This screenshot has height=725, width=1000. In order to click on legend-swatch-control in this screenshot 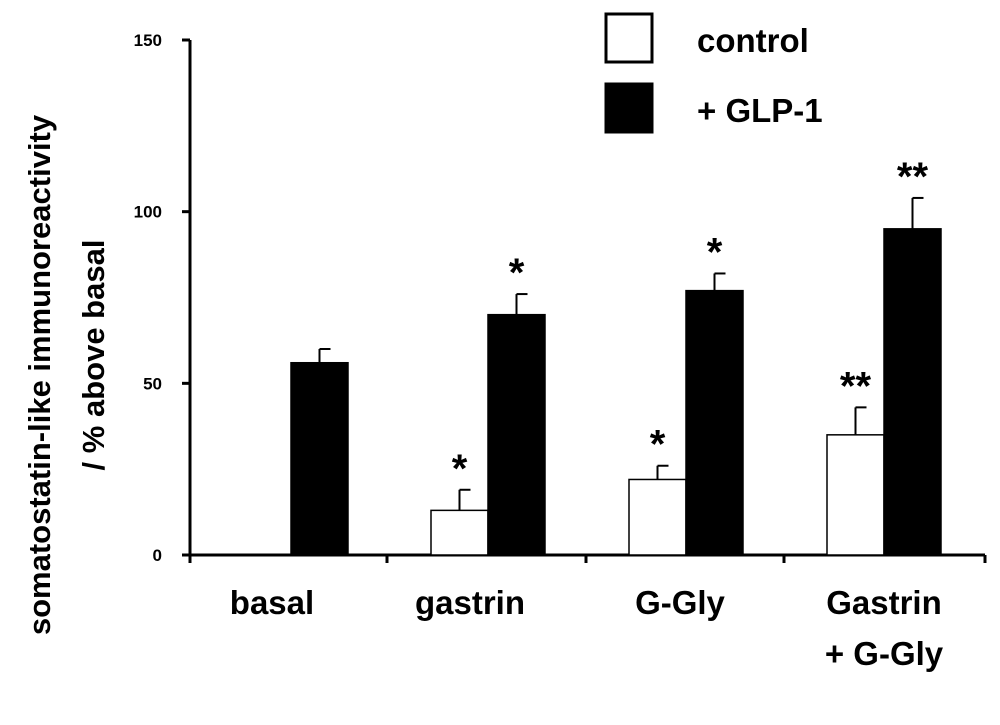, I will do `click(629, 38)`.